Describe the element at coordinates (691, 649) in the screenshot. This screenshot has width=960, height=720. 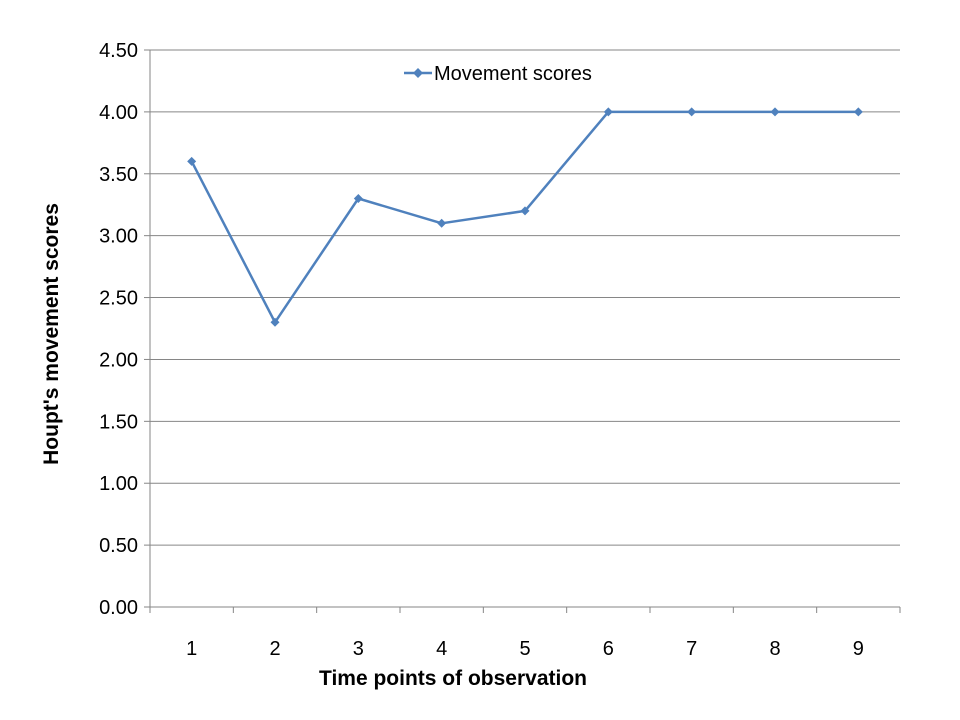
I see `x-tick-label: 7` at that location.